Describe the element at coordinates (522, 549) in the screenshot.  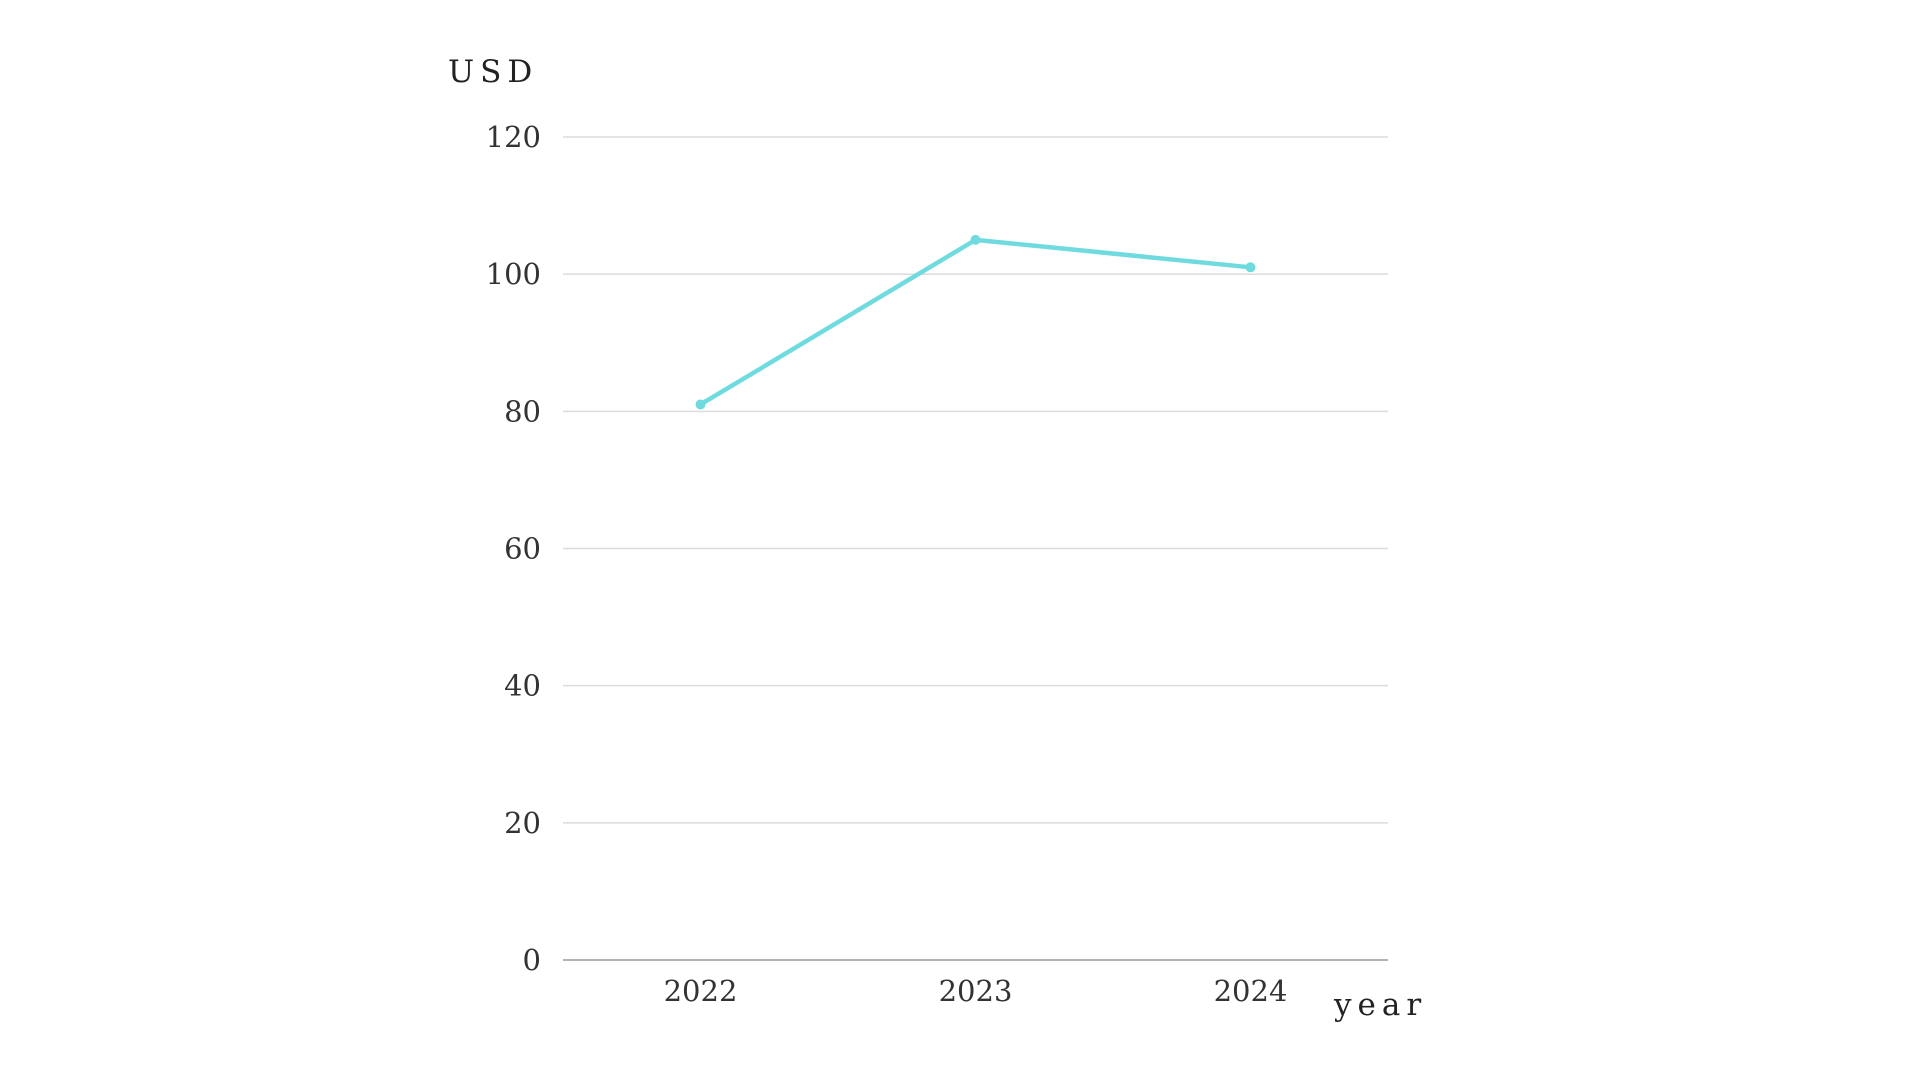
I see `y-tick-label: 60` at that location.